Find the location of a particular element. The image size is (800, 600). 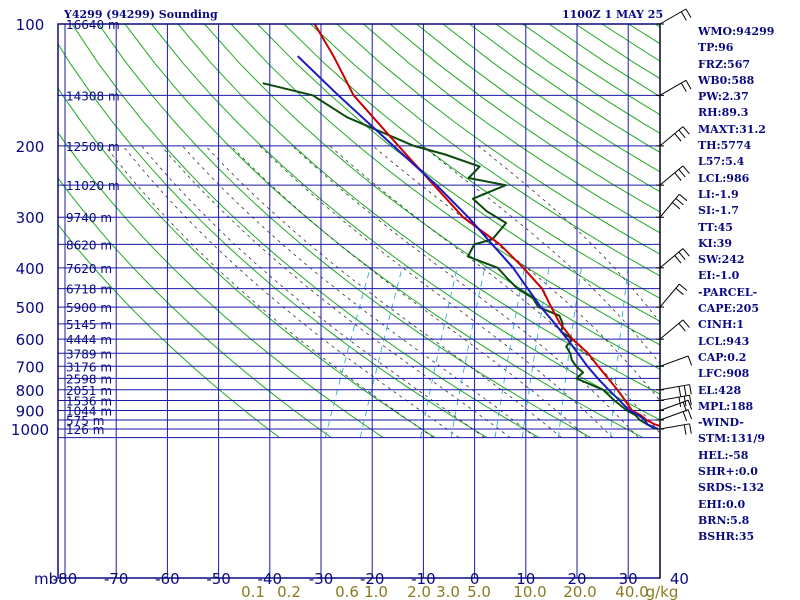

height-label: 2051 m is located at coordinates (89, 391).